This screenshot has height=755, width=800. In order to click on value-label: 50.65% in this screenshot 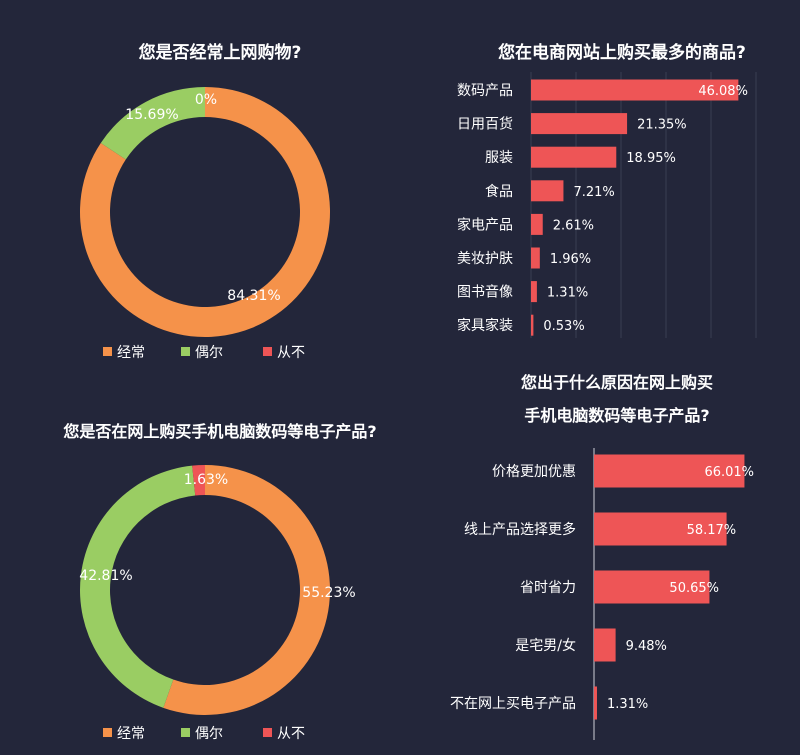, I will do `click(694, 588)`.